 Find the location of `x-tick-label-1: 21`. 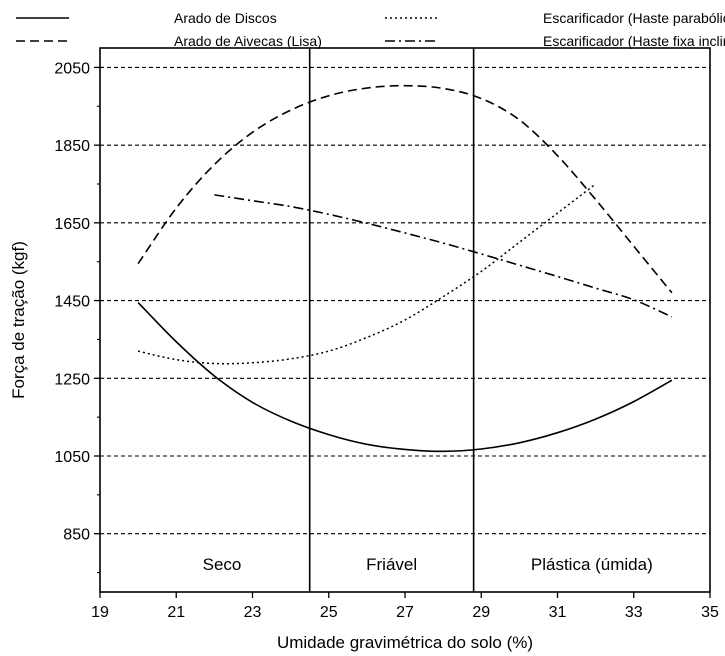

x-tick-label-1: 21 is located at coordinates (176, 612).